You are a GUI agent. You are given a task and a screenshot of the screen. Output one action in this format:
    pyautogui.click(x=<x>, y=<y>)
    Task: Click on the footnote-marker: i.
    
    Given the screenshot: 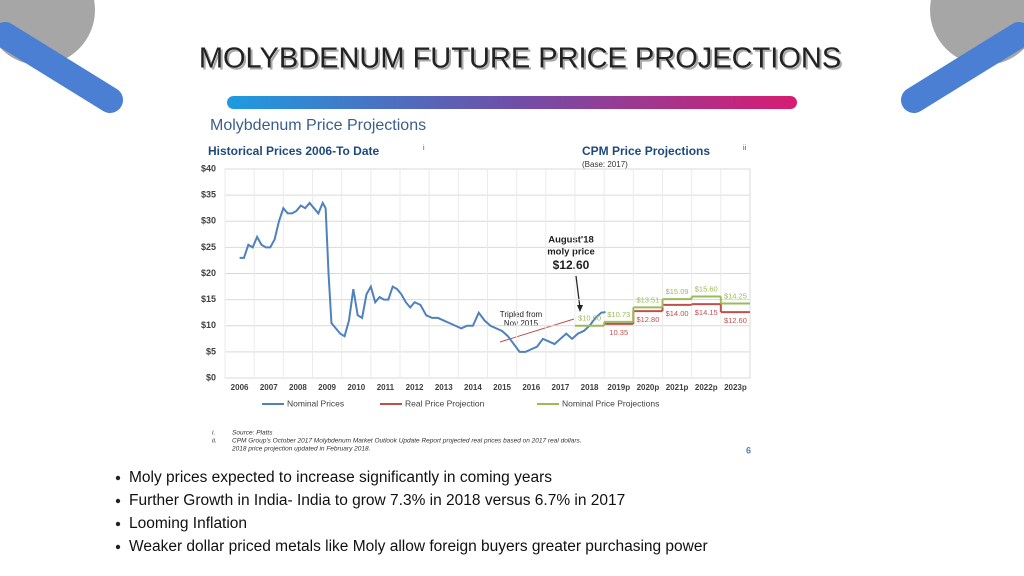 What is the action you would take?
    pyautogui.click(x=213, y=433)
    